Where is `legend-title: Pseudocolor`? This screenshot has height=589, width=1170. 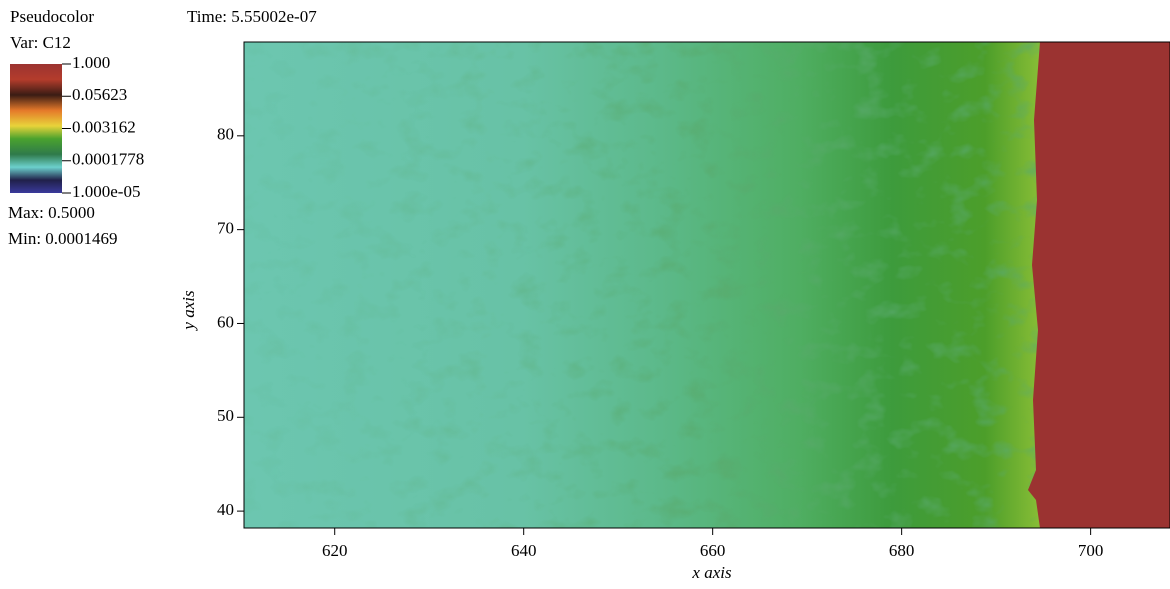
legend-title: Pseudocolor is located at coordinates (52, 16).